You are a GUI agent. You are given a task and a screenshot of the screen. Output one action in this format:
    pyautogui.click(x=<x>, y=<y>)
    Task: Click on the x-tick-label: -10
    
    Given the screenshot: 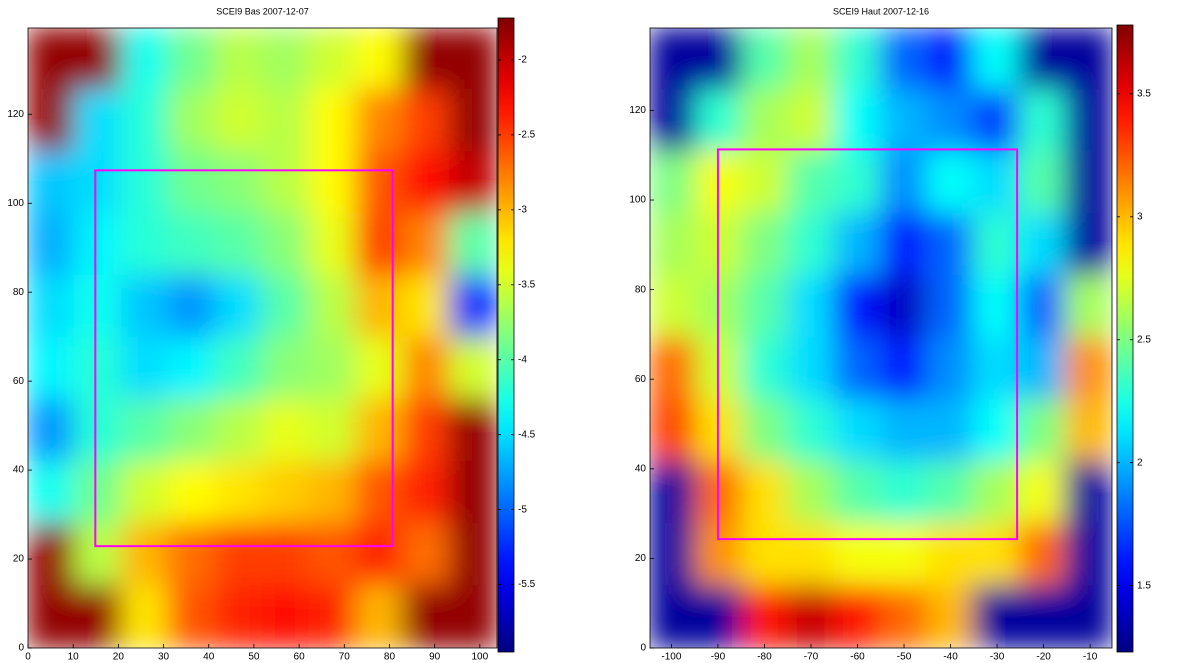 What is the action you would take?
    pyautogui.click(x=1090, y=657)
    